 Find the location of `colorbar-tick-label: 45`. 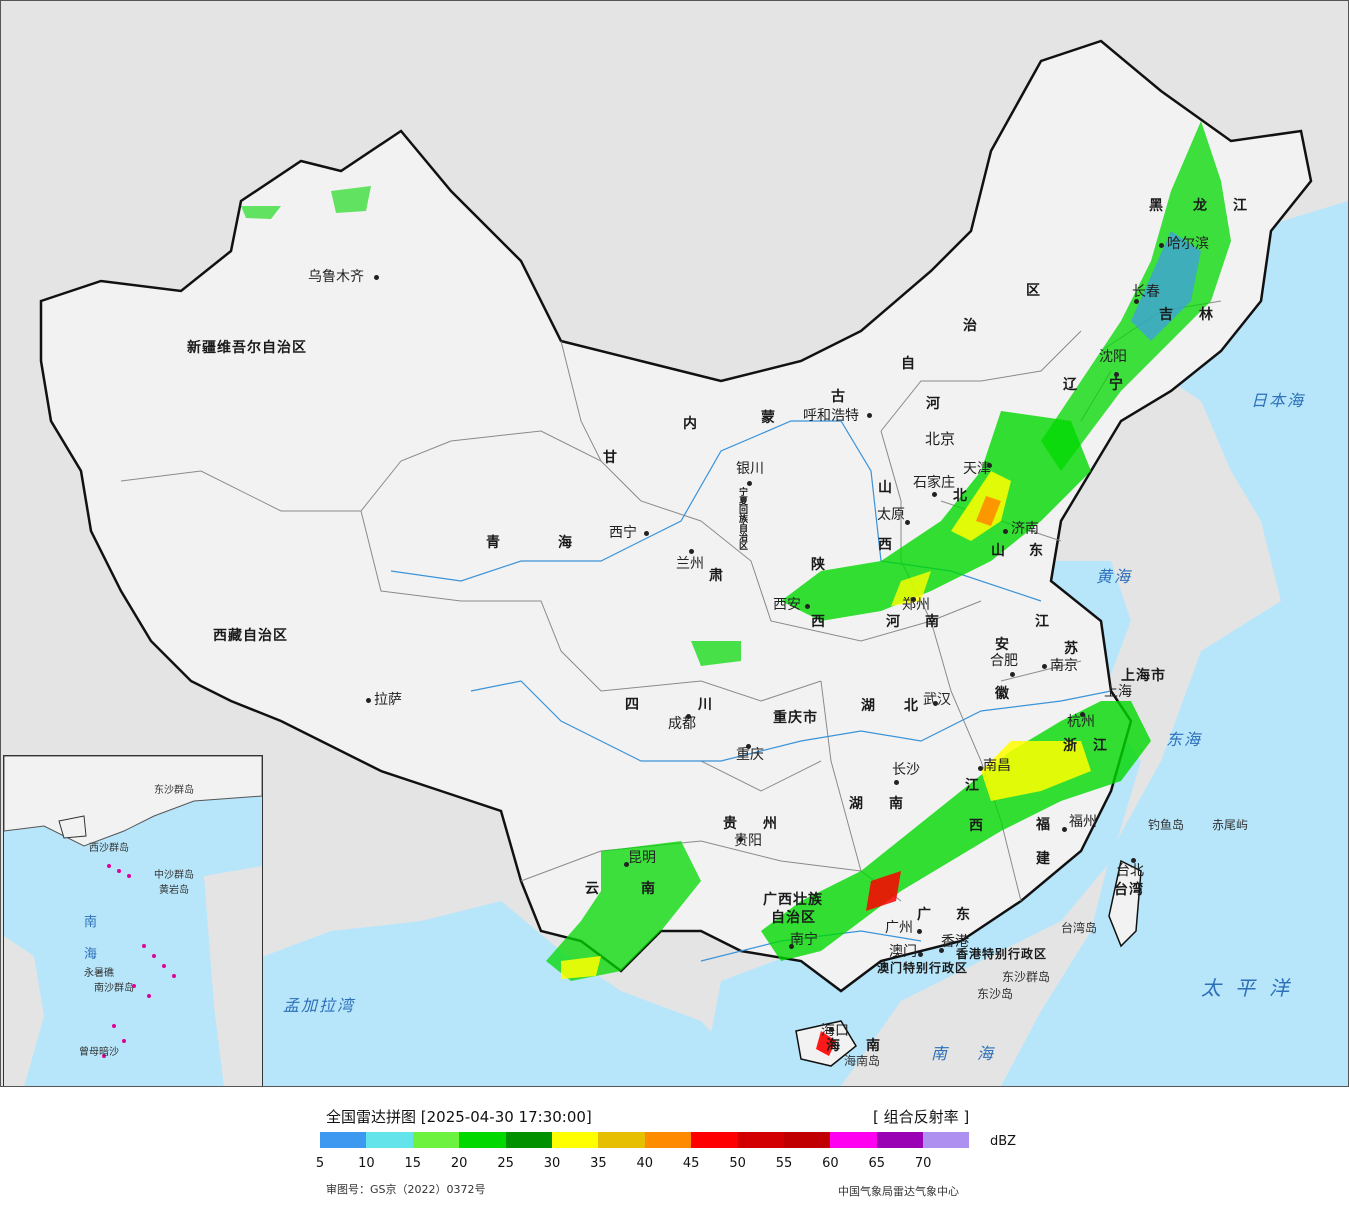

colorbar-tick-label: 45 is located at coordinates (691, 1163).